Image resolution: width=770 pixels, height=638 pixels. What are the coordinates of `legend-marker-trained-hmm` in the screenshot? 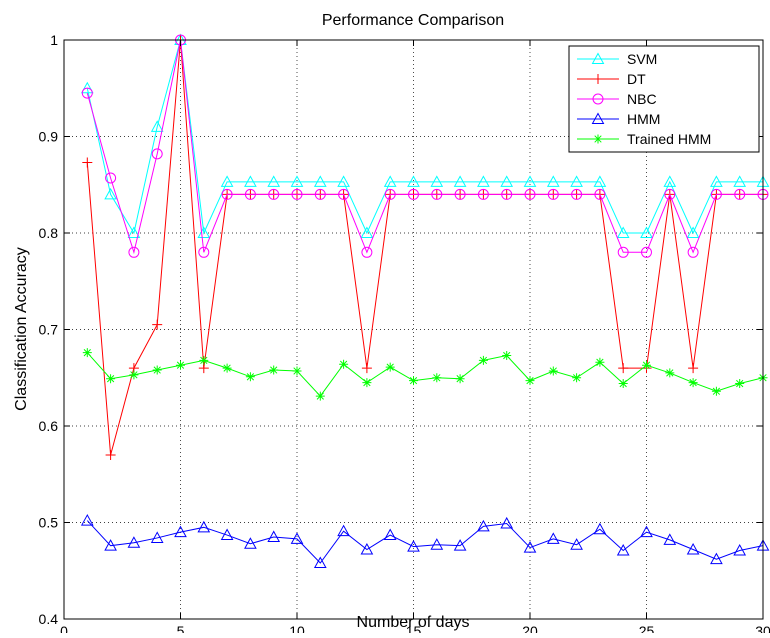 It's located at (598, 139).